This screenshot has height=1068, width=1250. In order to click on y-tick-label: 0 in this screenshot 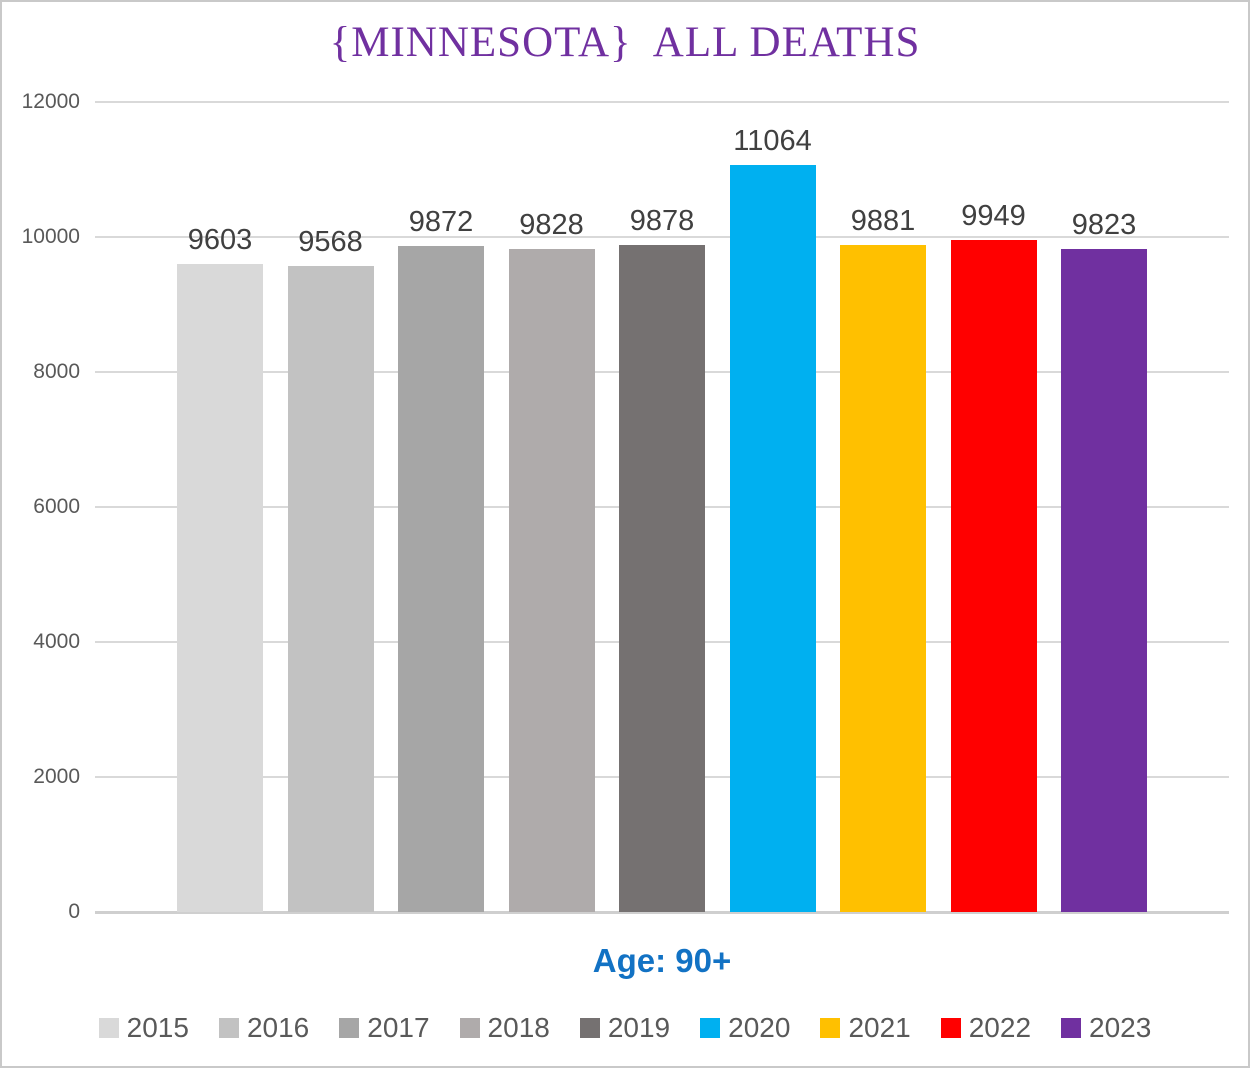, I will do `click(74, 911)`.